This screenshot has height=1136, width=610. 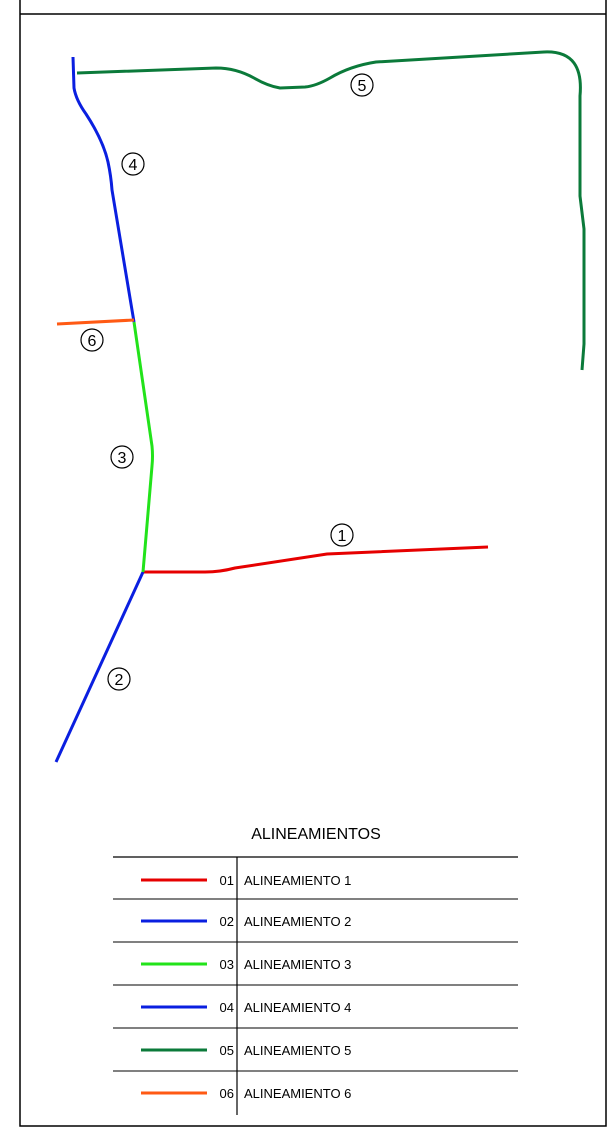 What do you see at coordinates (316, 834) in the screenshot?
I see `legend-title: ALINEAMIENTOS` at bounding box center [316, 834].